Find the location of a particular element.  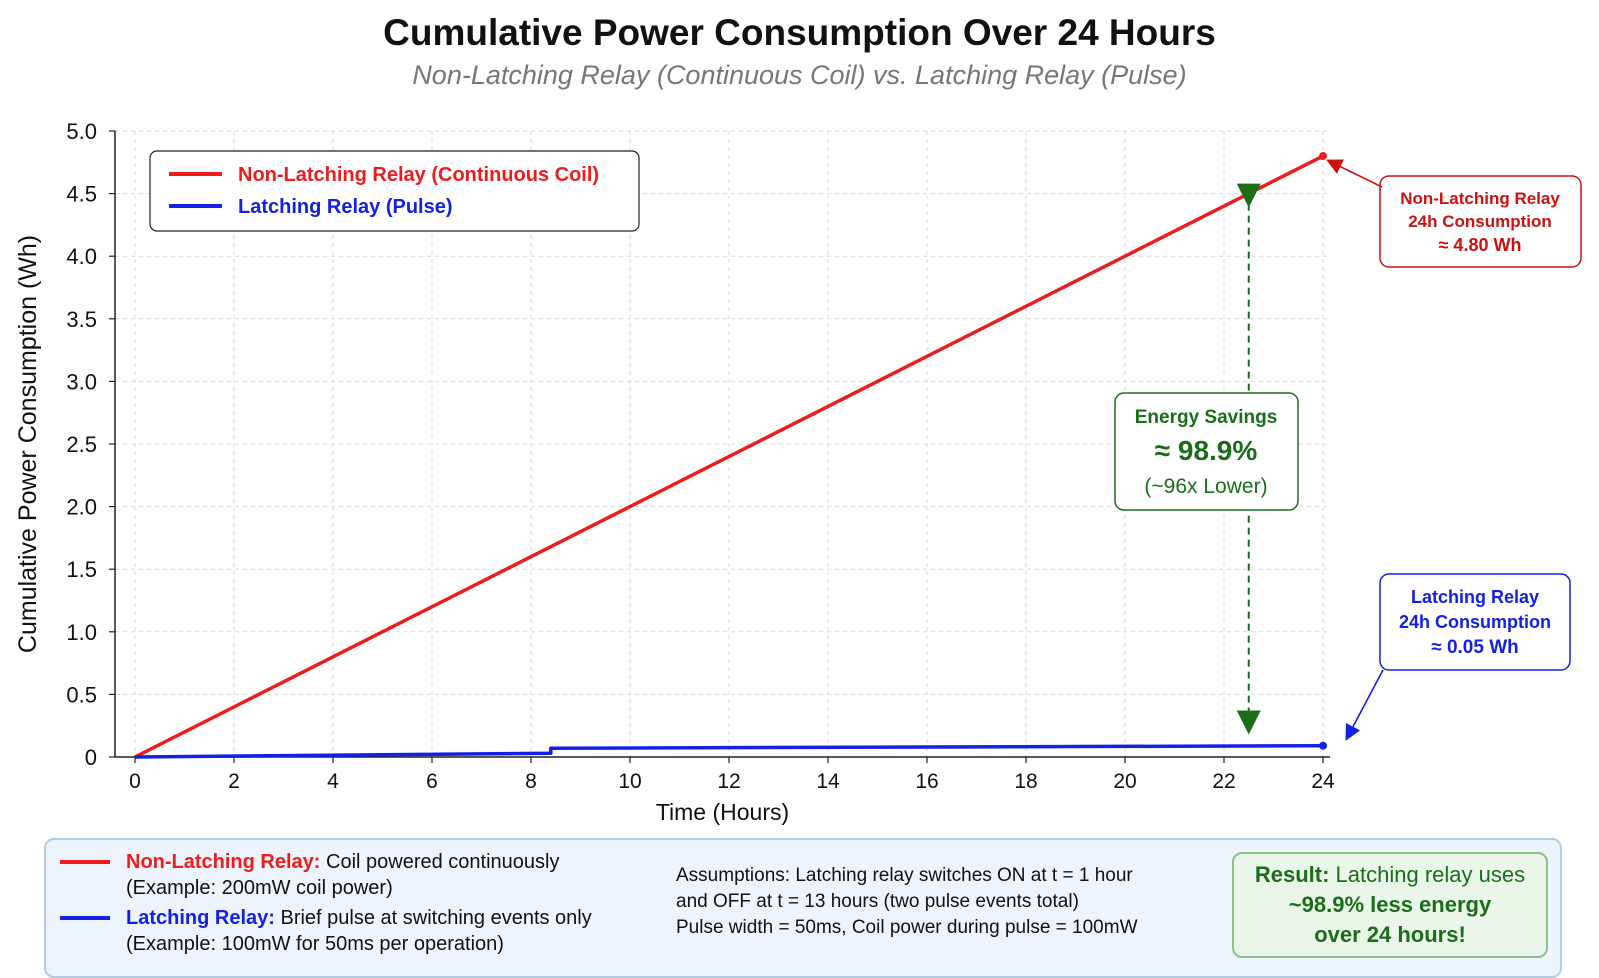

x-tick-label: 0 is located at coordinates (135, 781).